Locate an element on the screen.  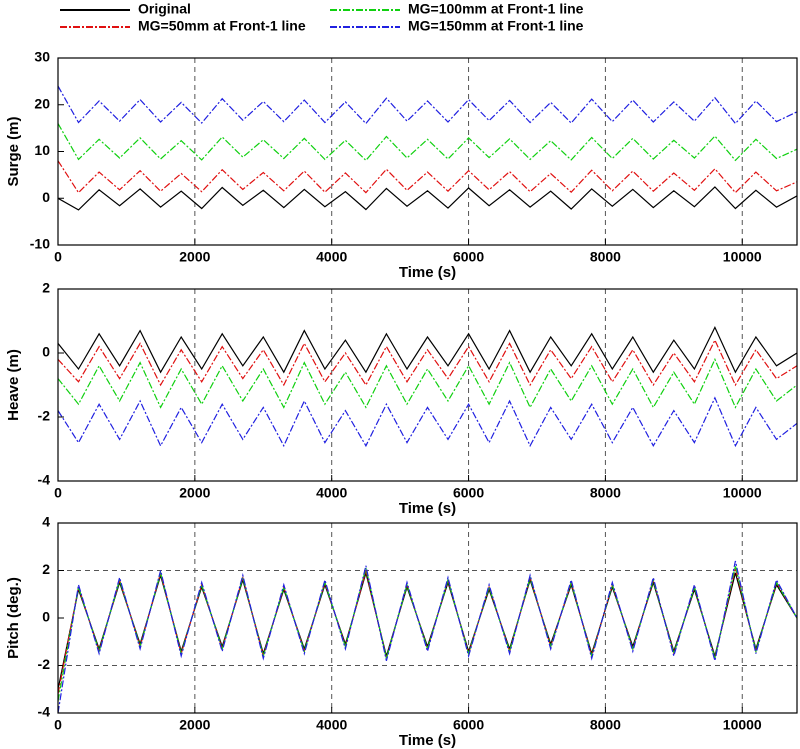
legend-label: MG=150mm at Front-1 line is located at coordinates (496, 26).